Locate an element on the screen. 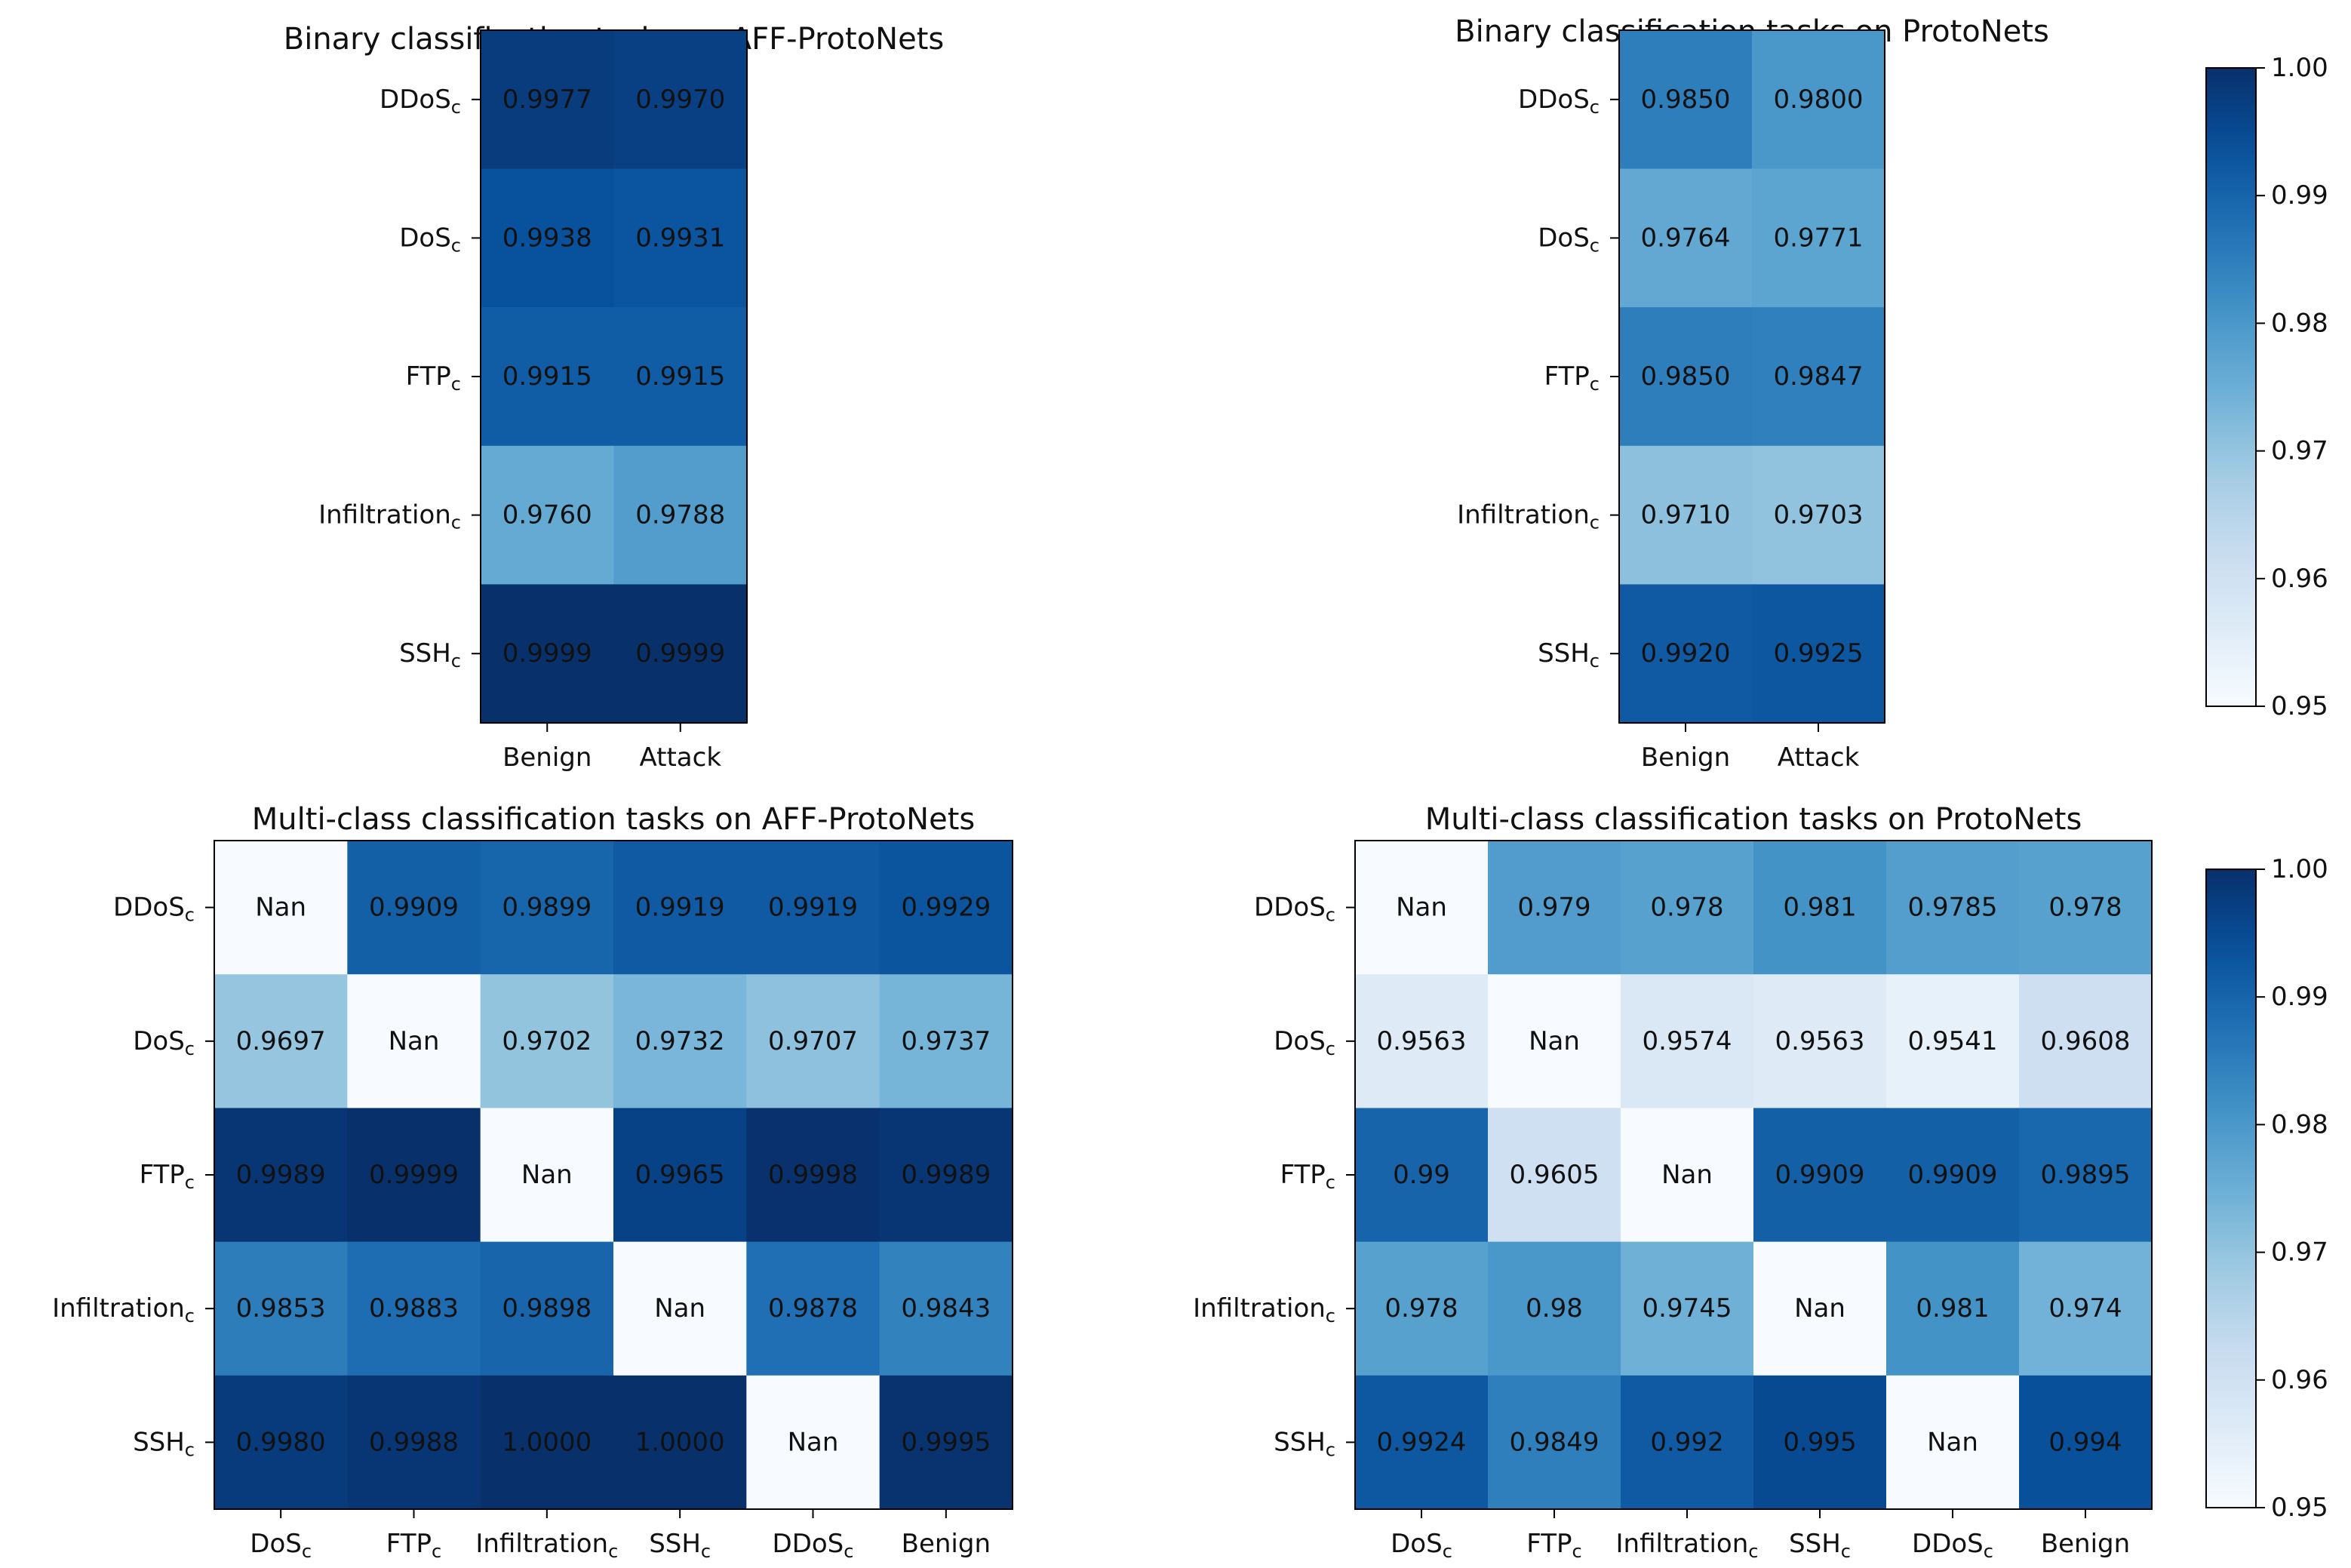 This screenshot has height=1568, width=2351. cell-value-label: 0.9745 is located at coordinates (1687, 1308).